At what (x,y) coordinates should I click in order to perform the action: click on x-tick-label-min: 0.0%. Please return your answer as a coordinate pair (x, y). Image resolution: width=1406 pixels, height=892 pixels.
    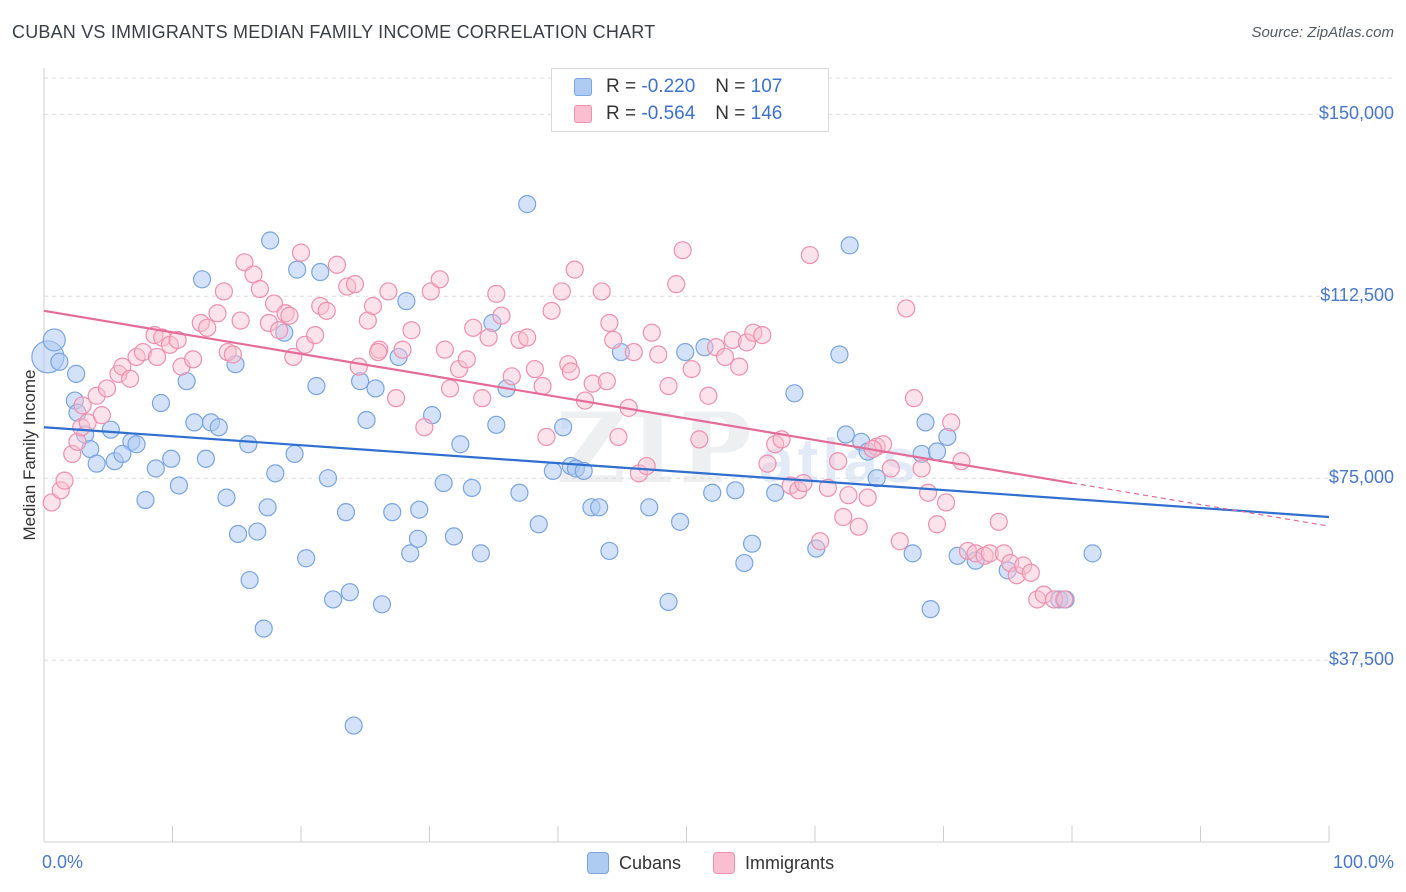
    Looking at the image, I should click on (63, 862).